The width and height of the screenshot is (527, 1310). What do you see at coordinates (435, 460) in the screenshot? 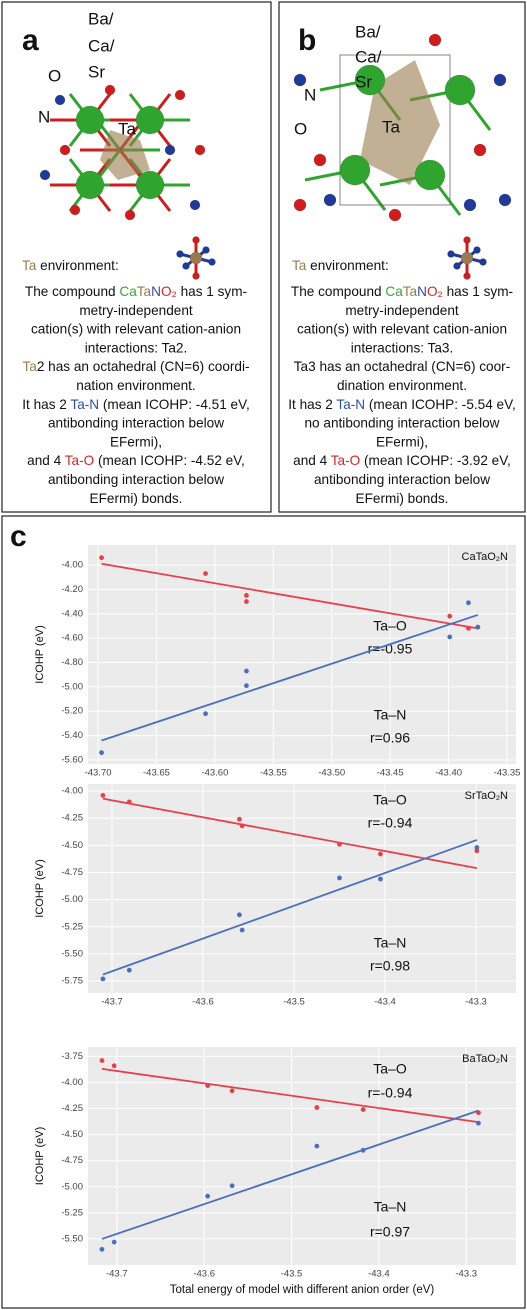
I see `text-run: (mean ICOHP: -3.92 eV,` at bounding box center [435, 460].